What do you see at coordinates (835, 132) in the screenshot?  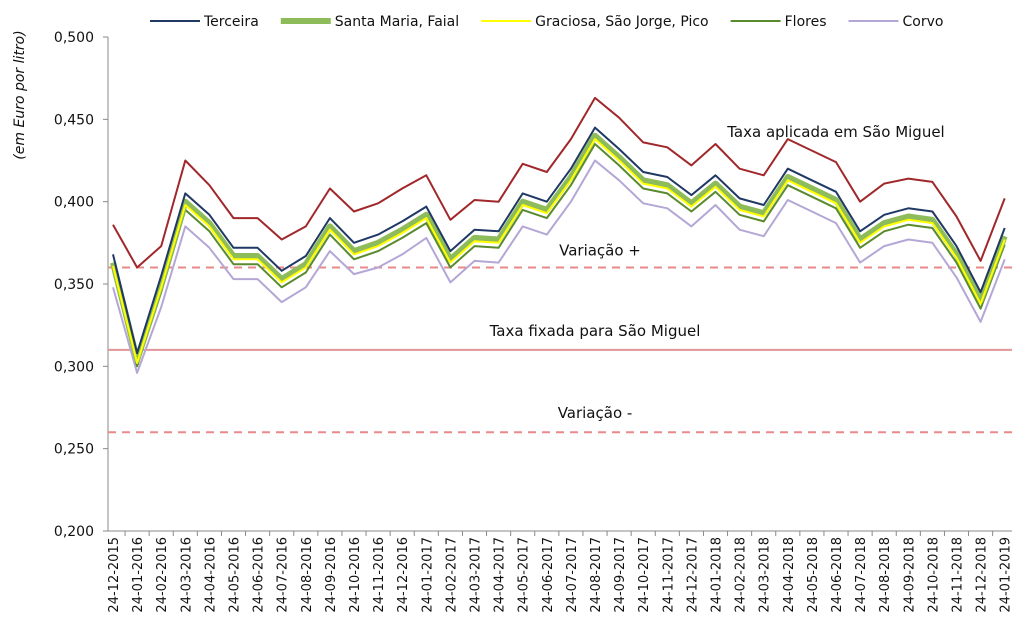 I see `series-annotation: Taxa aplicada em São Miguel` at bounding box center [835, 132].